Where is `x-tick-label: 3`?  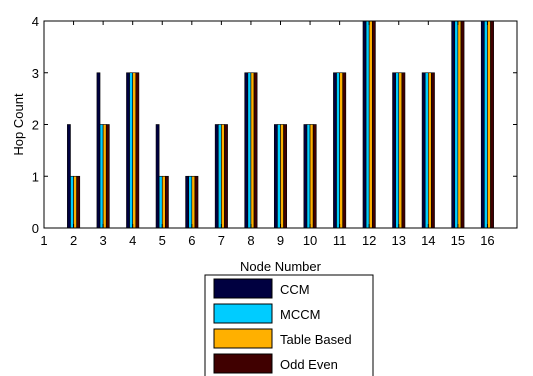
x-tick-label: 3 is located at coordinates (103, 240).